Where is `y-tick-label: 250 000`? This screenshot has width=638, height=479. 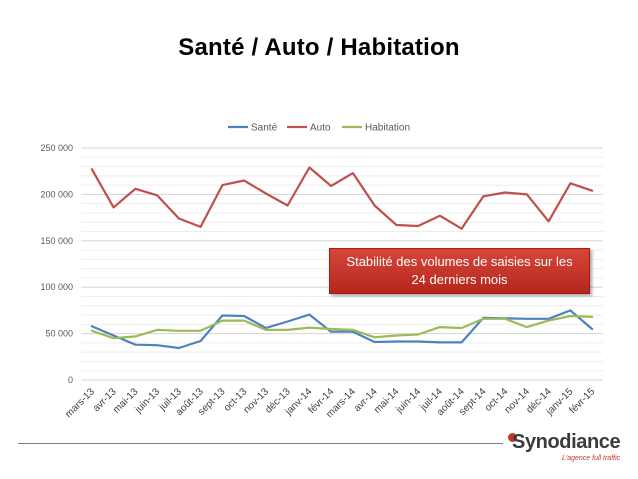 y-tick-label: 250 000 is located at coordinates (56, 148).